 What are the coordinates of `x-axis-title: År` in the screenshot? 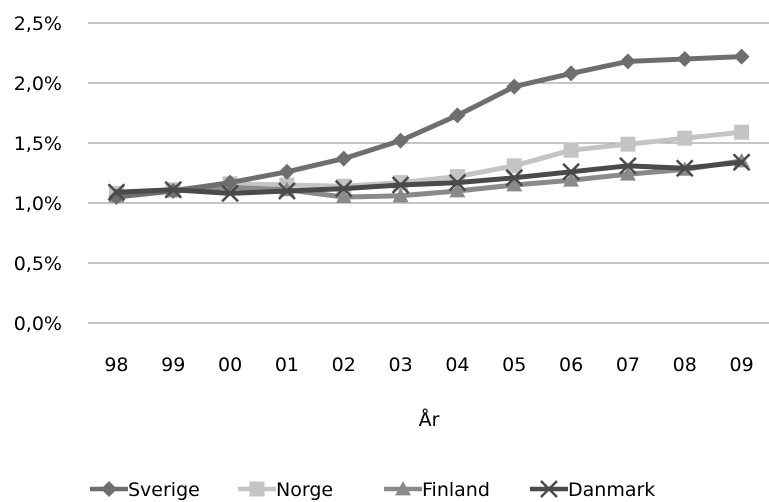 It's located at (429, 419).